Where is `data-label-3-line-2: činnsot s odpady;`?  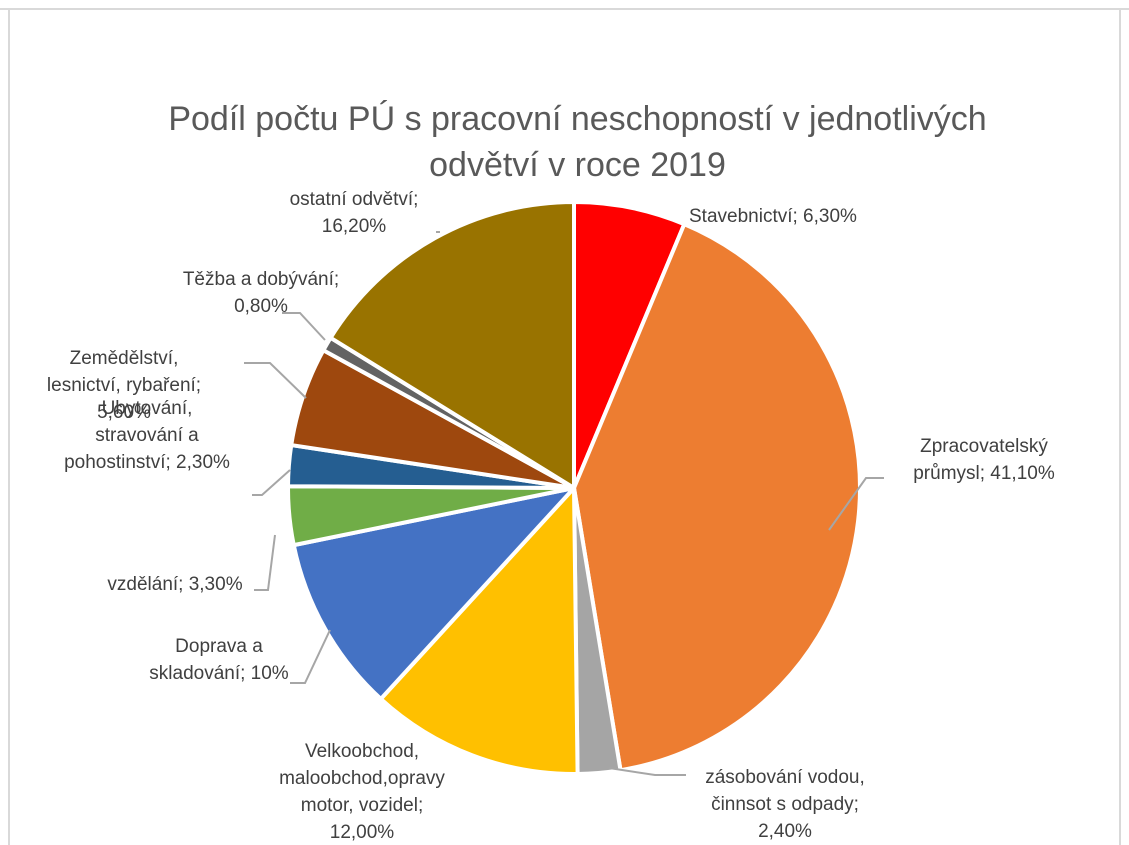 data-label-3-line-2: činnsot s odpady; is located at coordinates (785, 804).